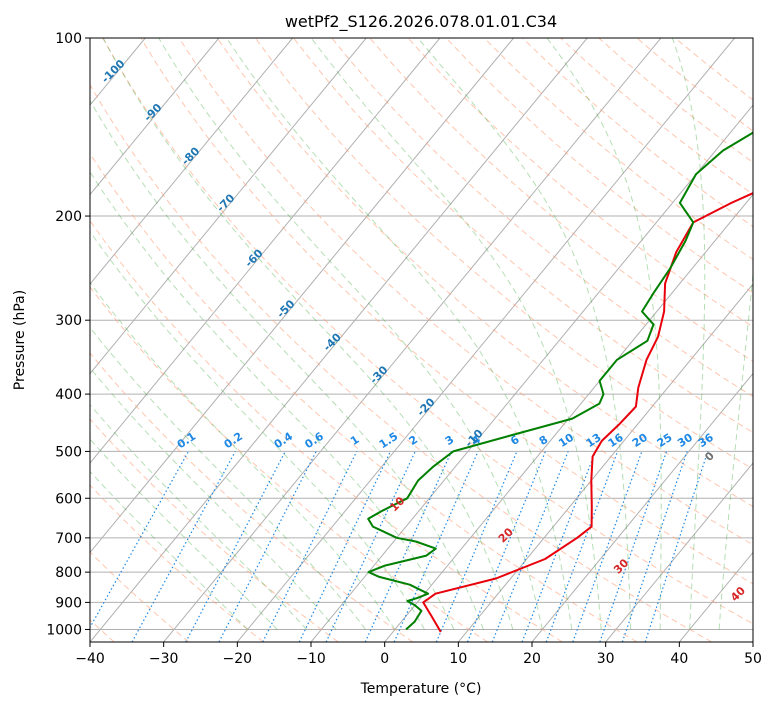 This screenshot has width=775, height=708. I want to click on y-tick-label: 300, so click(68, 321).